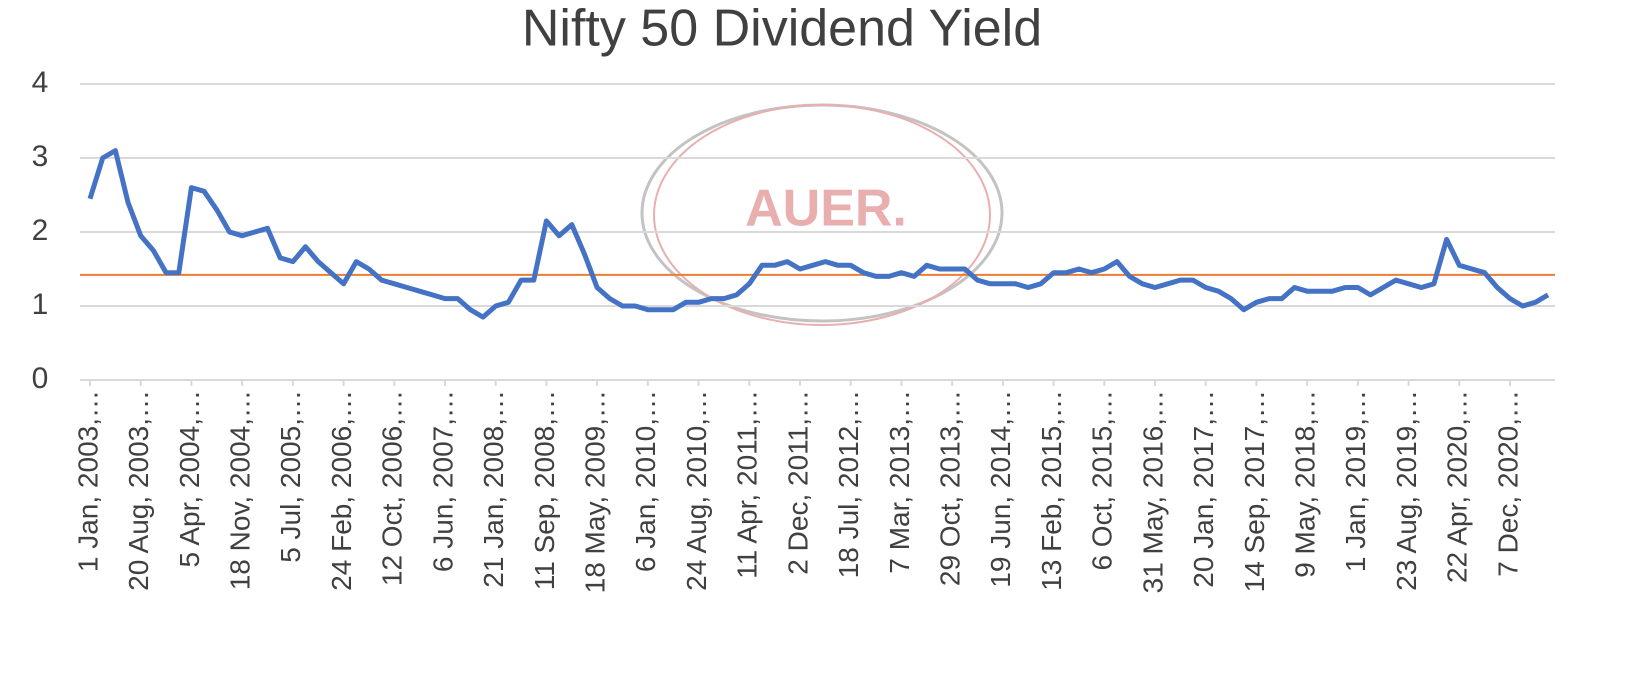 The height and width of the screenshot is (688, 1636). Describe the element at coordinates (40, 378) in the screenshot. I see `y-tick-label: 0` at that location.